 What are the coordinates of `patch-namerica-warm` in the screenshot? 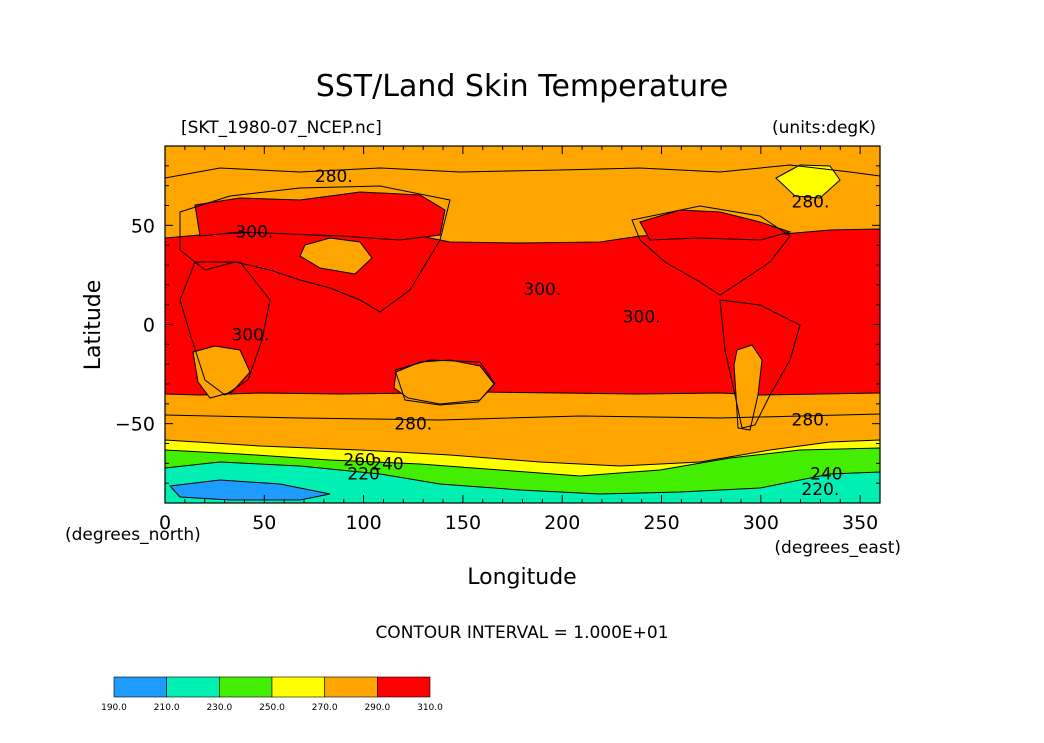 It's located at (715, 225).